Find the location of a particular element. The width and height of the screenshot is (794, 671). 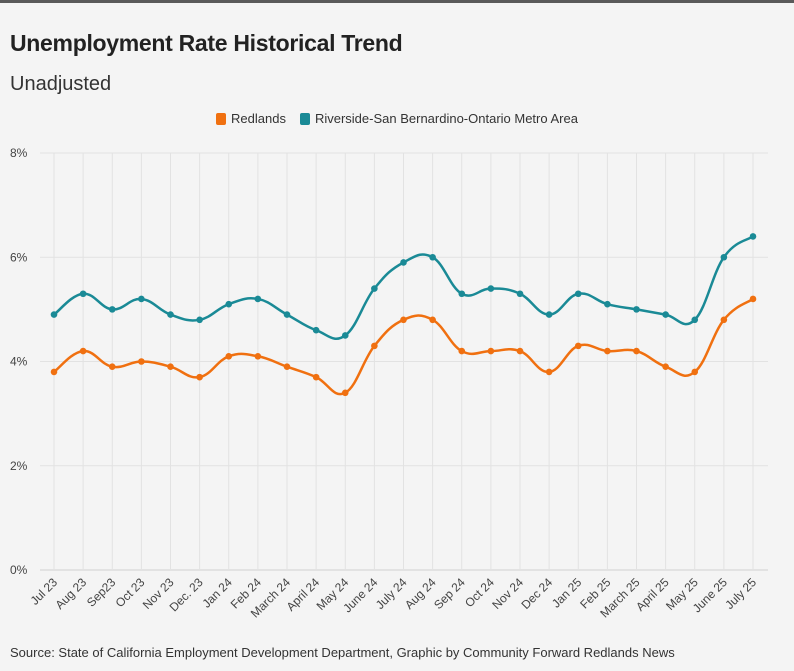

x-tick-label: Dec. 23 is located at coordinates (186, 594).